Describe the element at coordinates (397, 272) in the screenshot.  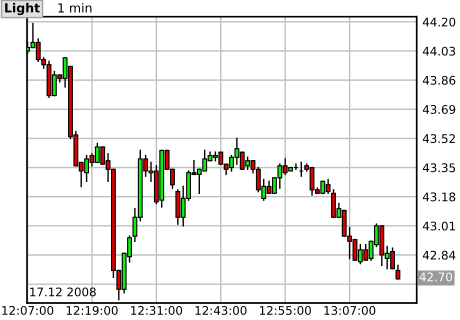
I see `candlestick` at that location.